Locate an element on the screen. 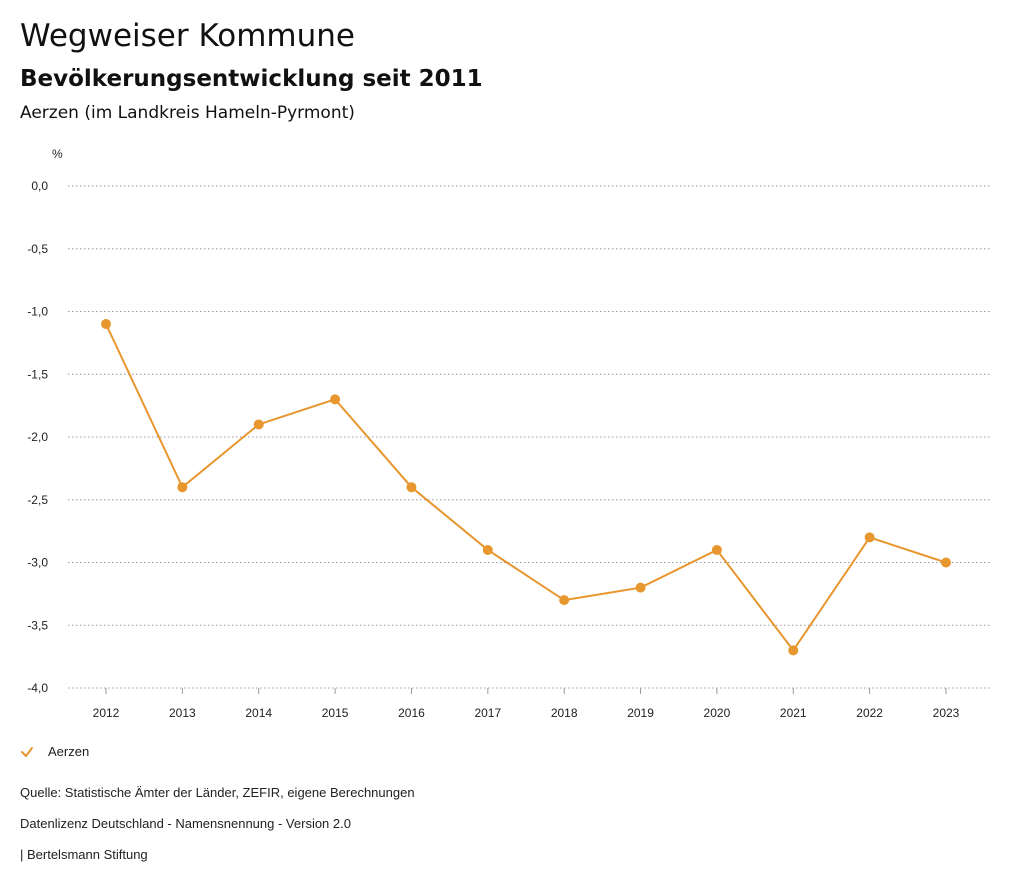 The image size is (1024, 888). x-tick-label: 2022 is located at coordinates (869, 713).